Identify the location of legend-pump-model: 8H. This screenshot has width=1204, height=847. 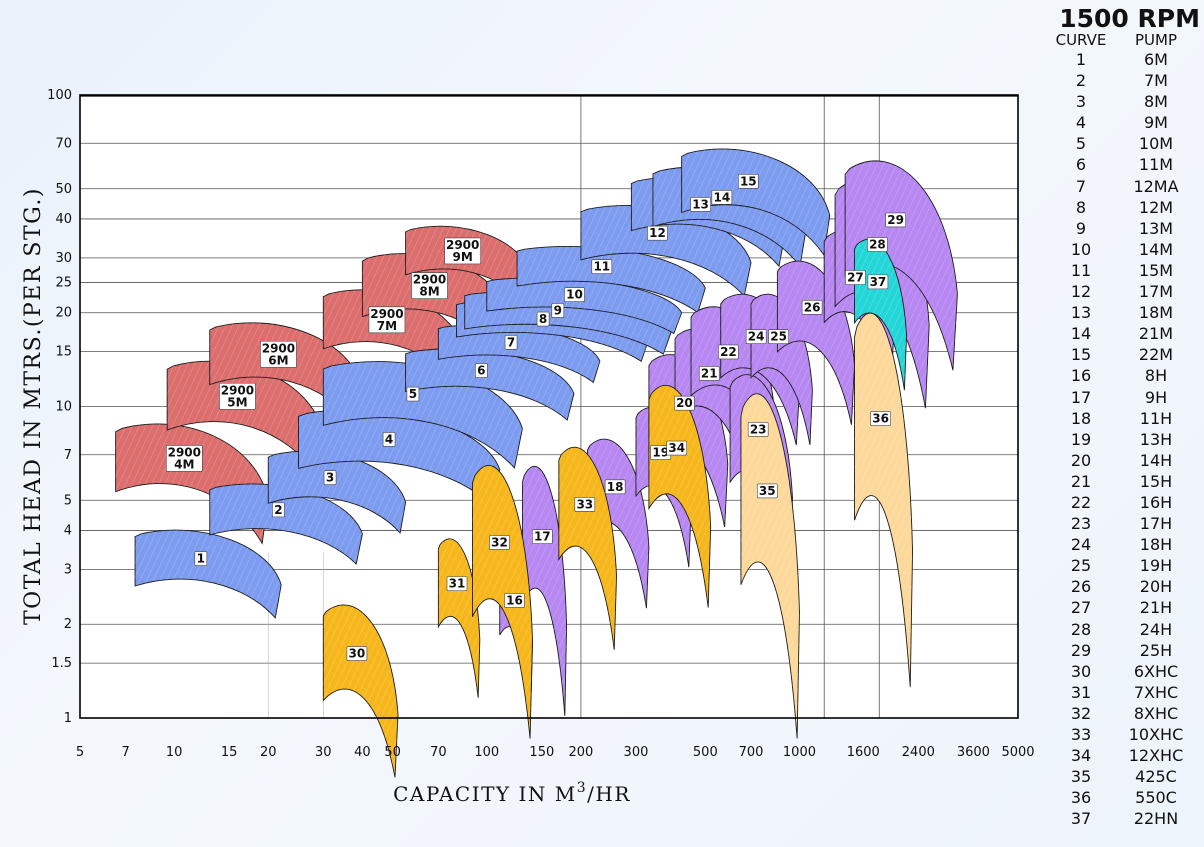
(1156, 376).